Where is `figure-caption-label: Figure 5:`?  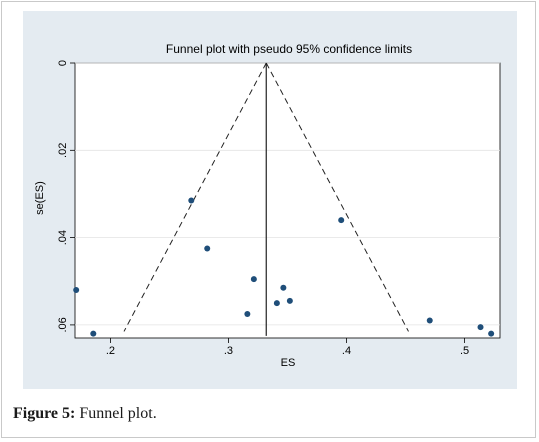
figure-caption-label: Figure 5: is located at coordinates (44, 413).